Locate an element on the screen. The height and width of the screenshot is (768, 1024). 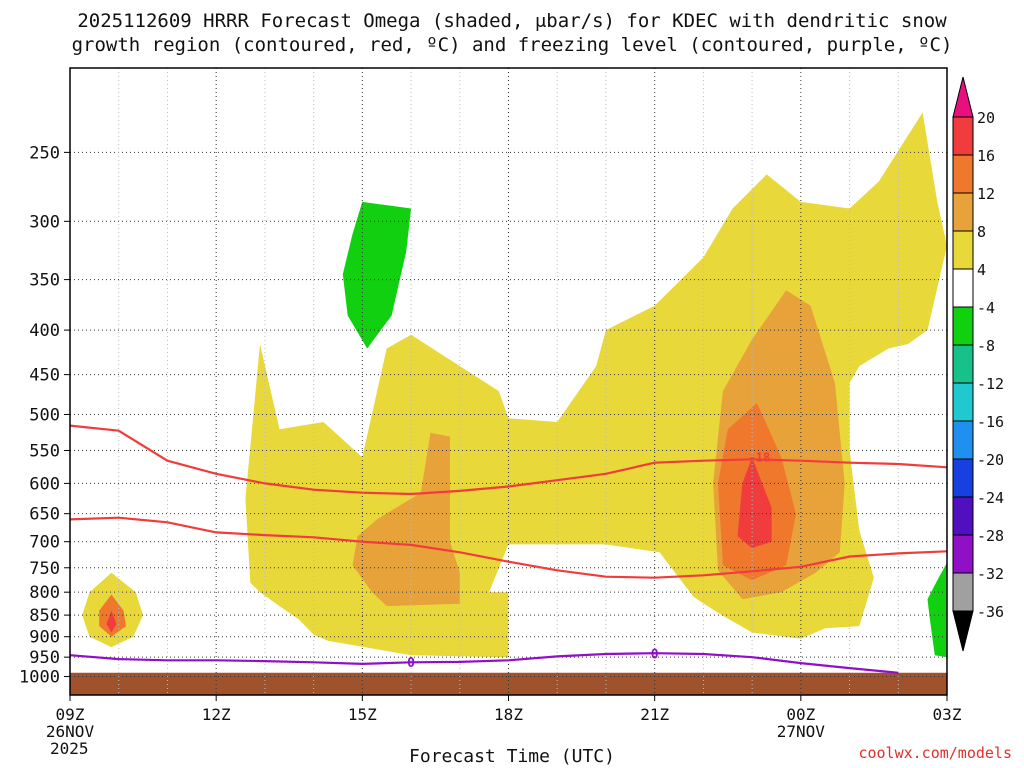
y-tick-label-350: 350 is located at coordinates (44, 281).